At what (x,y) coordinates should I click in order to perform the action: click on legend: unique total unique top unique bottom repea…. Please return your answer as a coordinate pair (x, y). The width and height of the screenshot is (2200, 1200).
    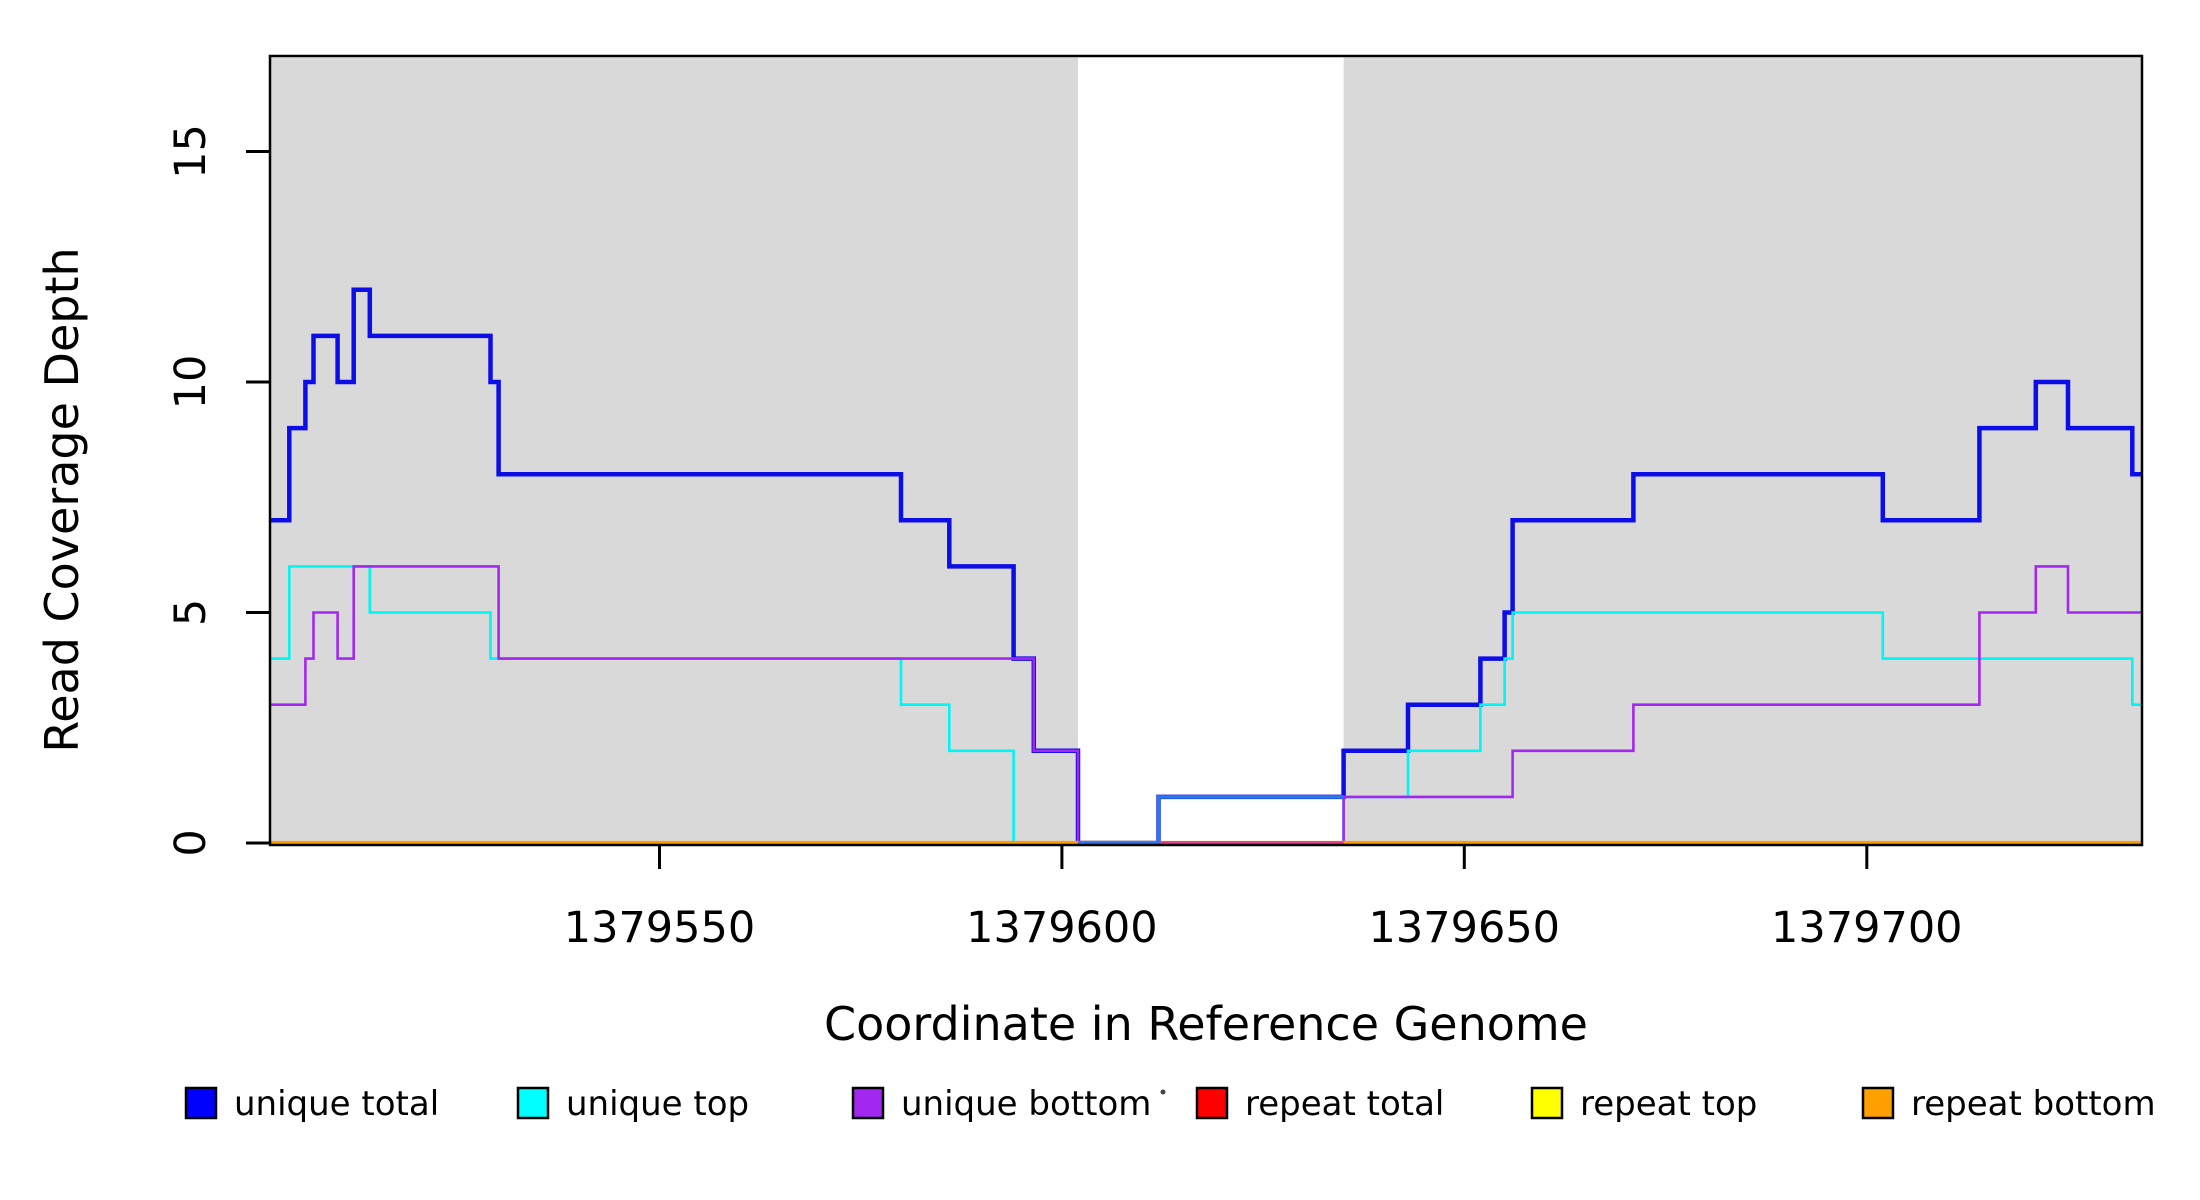
    Looking at the image, I should click on (1170, 1104).